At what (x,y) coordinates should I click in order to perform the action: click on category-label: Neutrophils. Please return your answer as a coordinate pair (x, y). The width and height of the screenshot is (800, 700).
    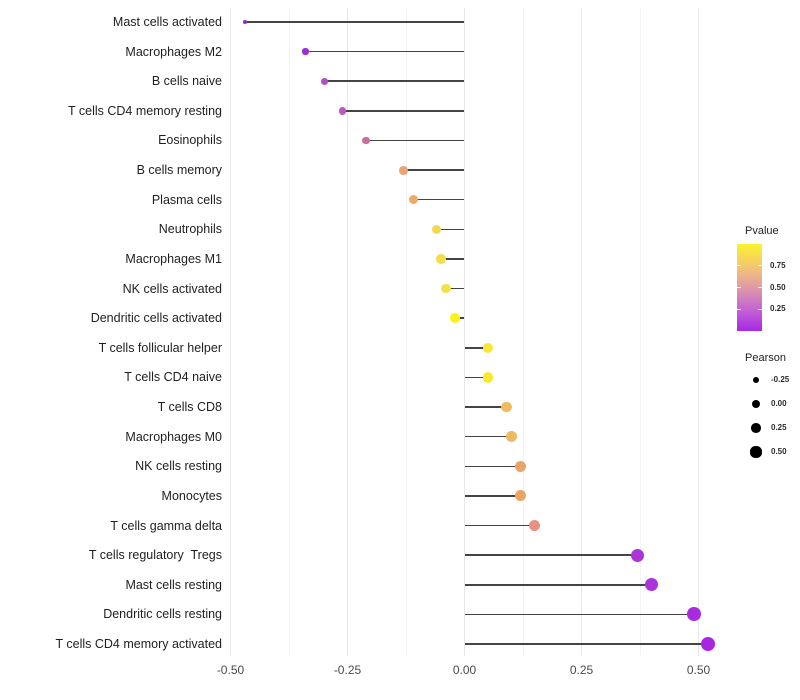
    Looking at the image, I should click on (190, 229).